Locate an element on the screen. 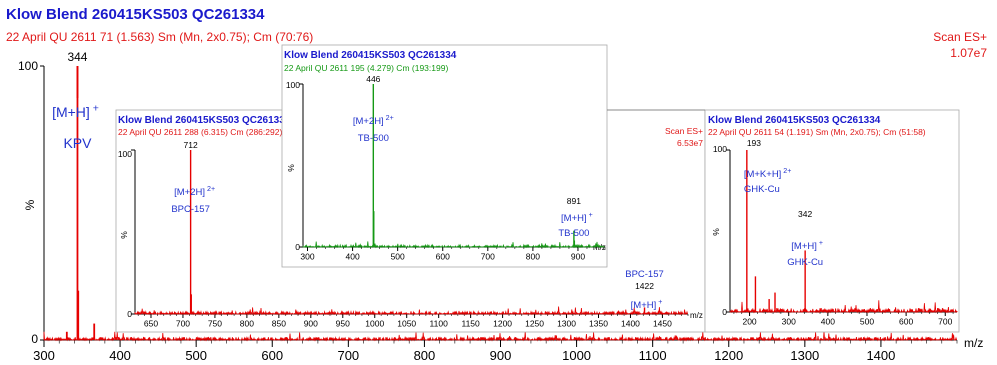 The height and width of the screenshot is (365, 997). inset-ghk-x-tick-label: 700 is located at coordinates (945, 322).